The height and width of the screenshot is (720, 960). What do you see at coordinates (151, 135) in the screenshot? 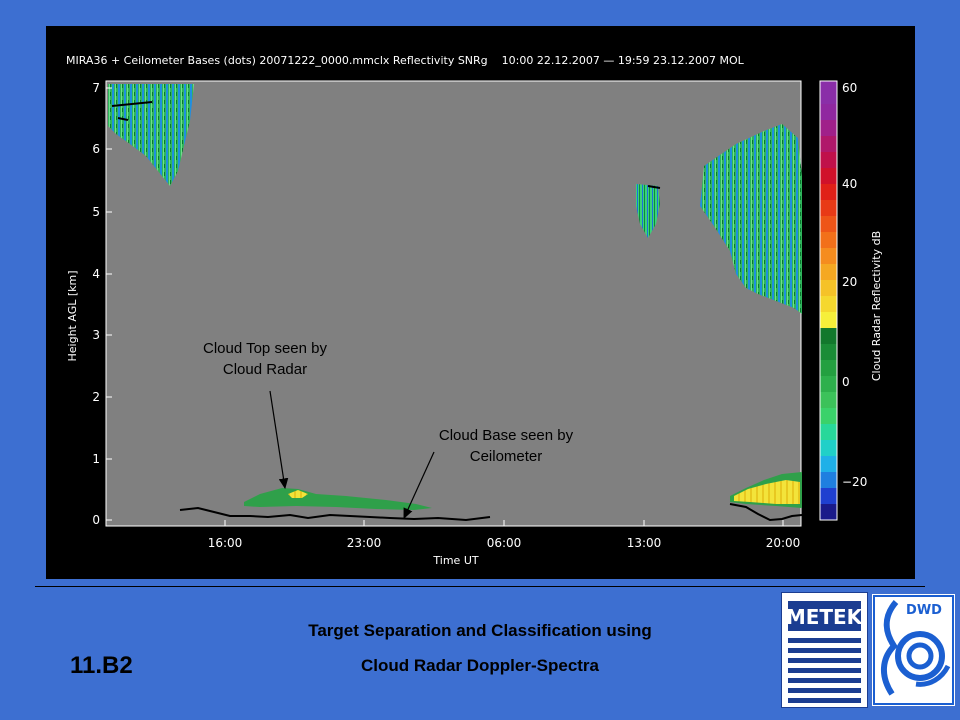
I see `echo-upper-left` at bounding box center [151, 135].